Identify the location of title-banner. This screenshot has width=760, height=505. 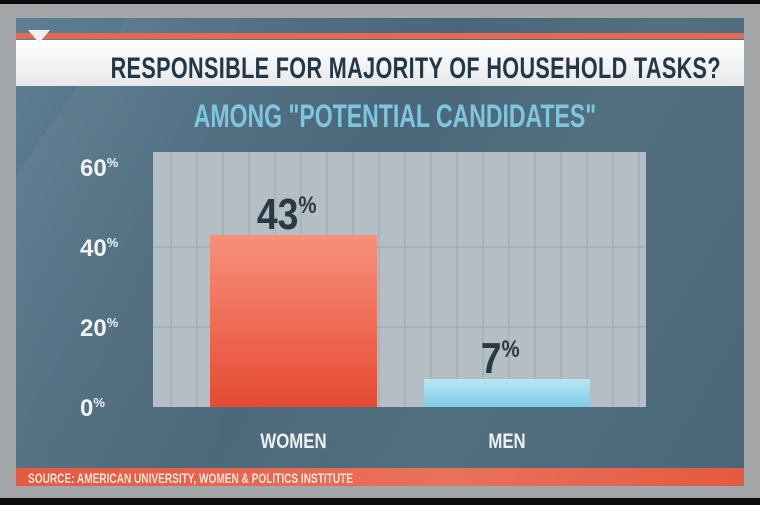
(380, 63).